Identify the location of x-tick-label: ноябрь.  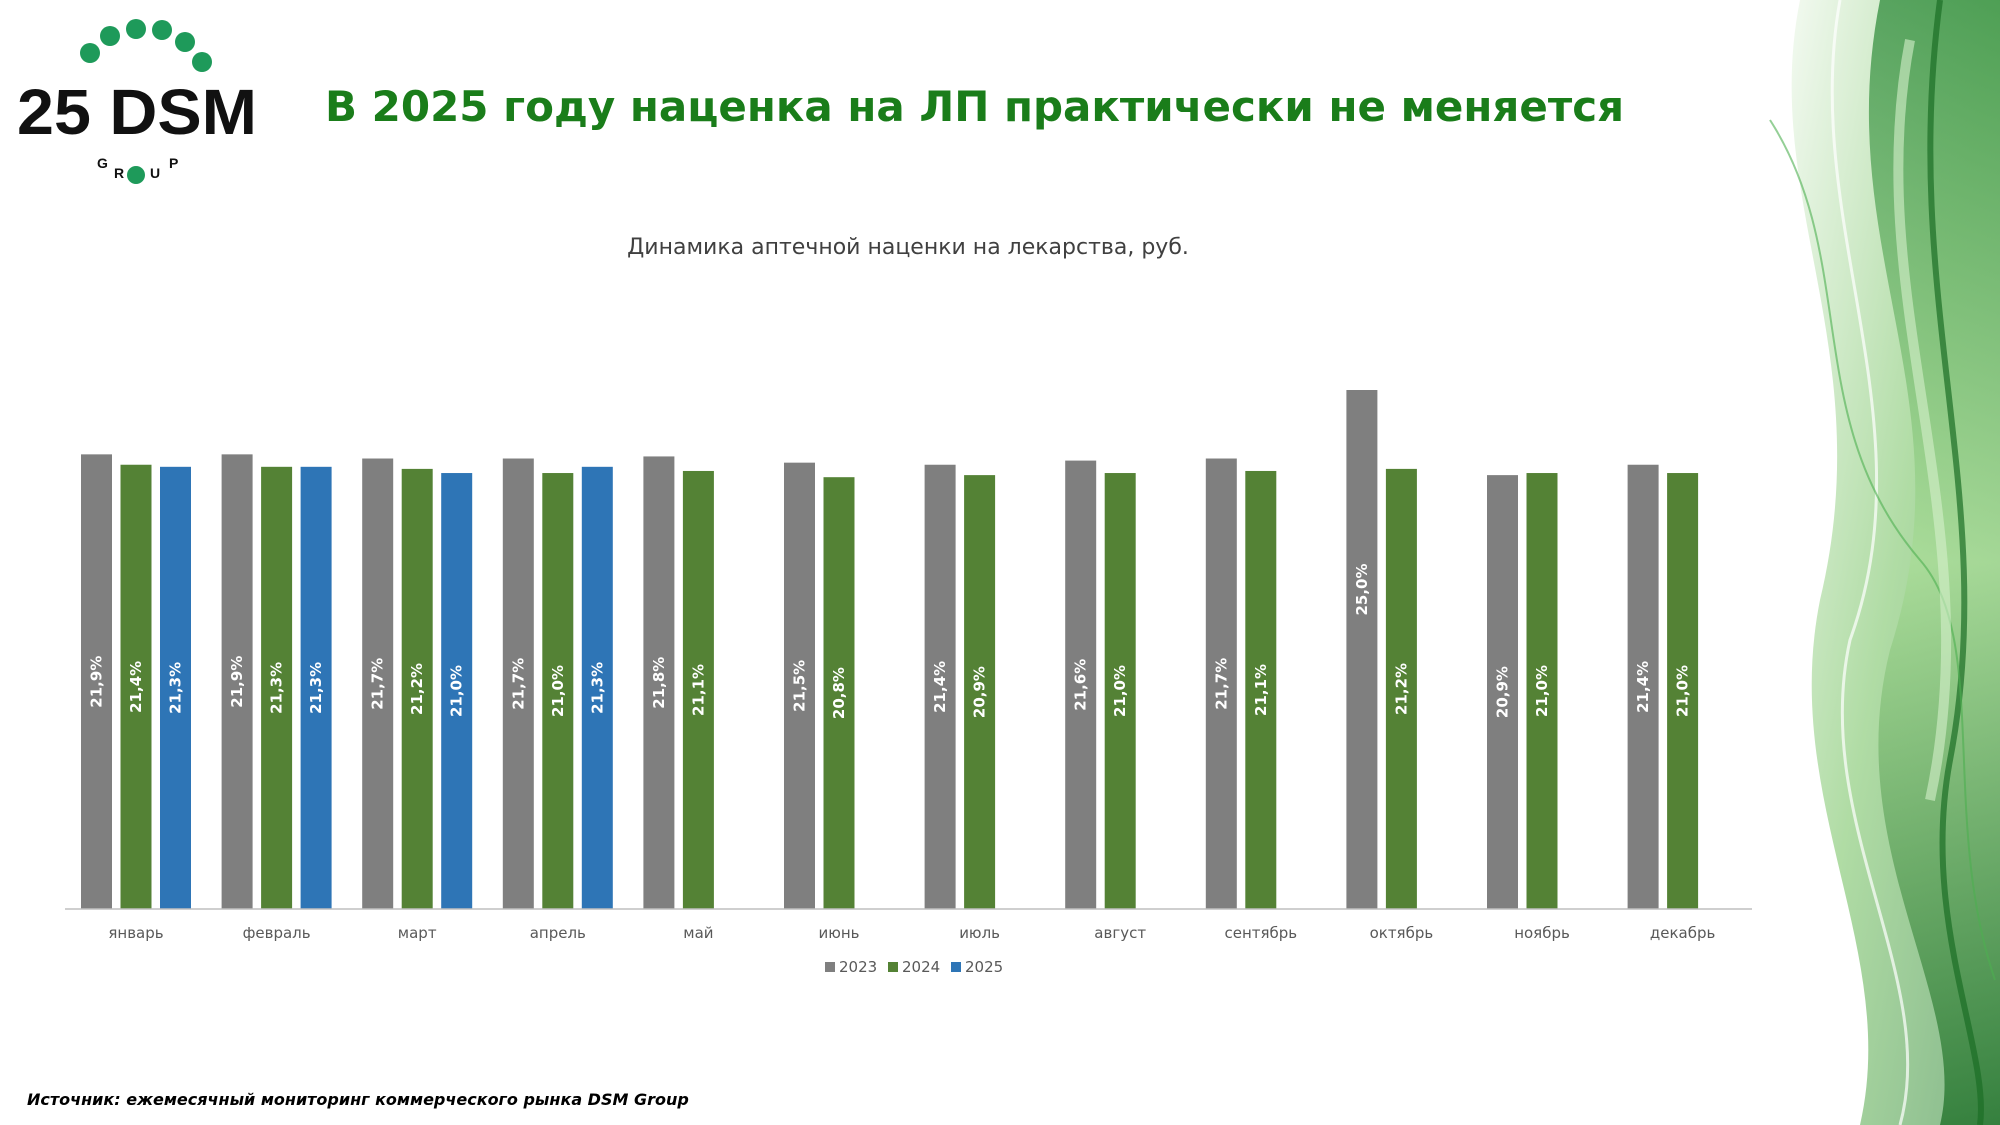
(1542, 933).